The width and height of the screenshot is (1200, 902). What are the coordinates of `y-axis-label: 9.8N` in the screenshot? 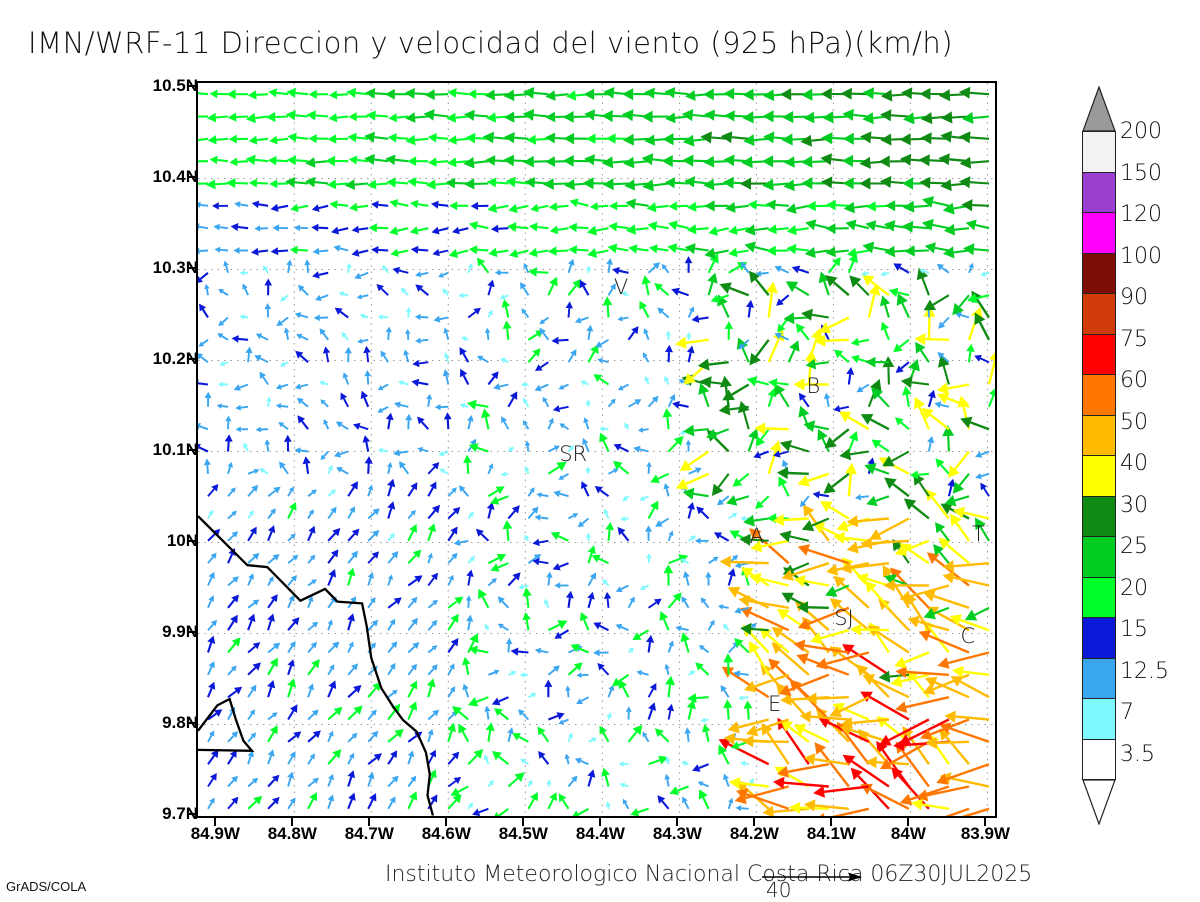 It's located at (180, 723).